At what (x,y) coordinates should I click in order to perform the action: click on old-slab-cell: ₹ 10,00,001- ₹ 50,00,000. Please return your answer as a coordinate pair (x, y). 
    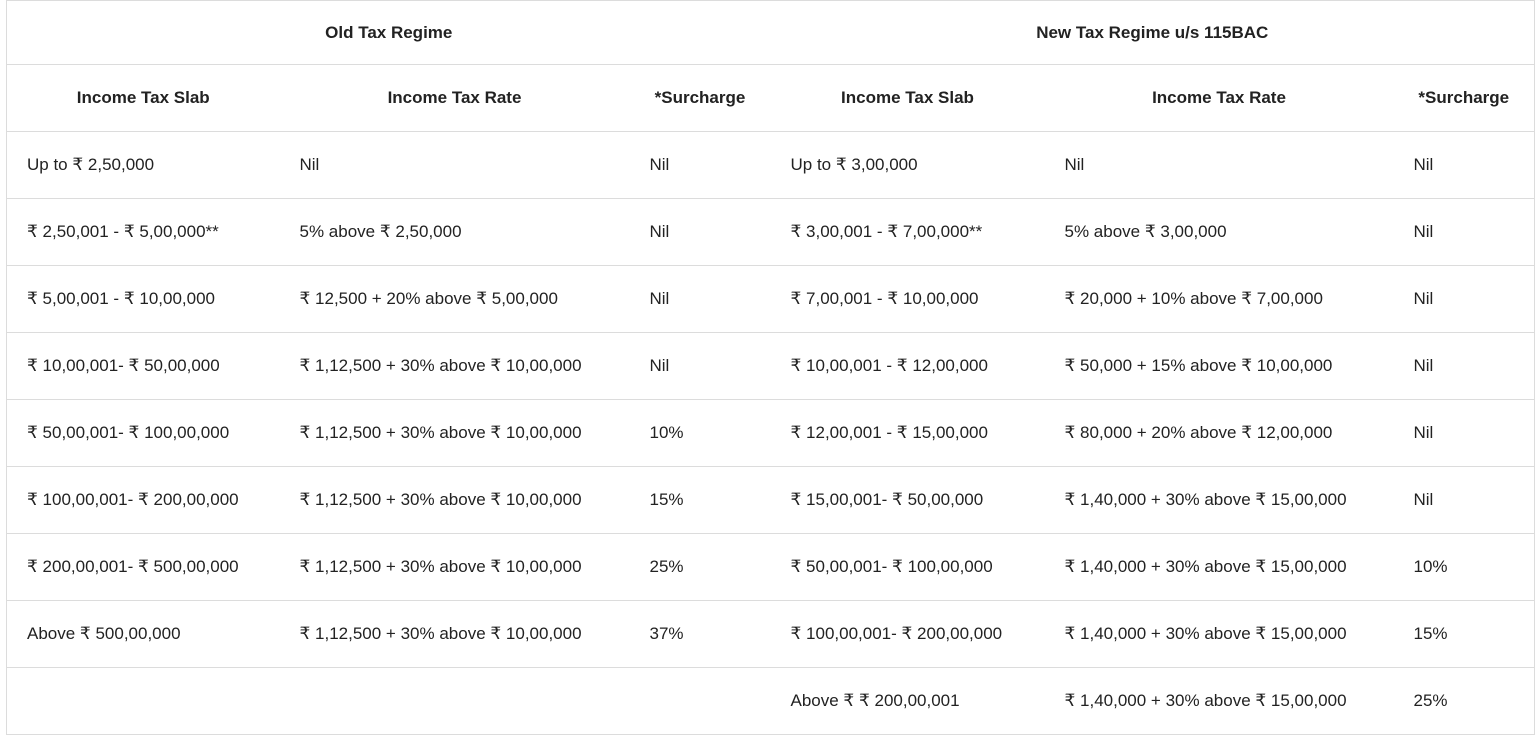
    Looking at the image, I should click on (143, 366).